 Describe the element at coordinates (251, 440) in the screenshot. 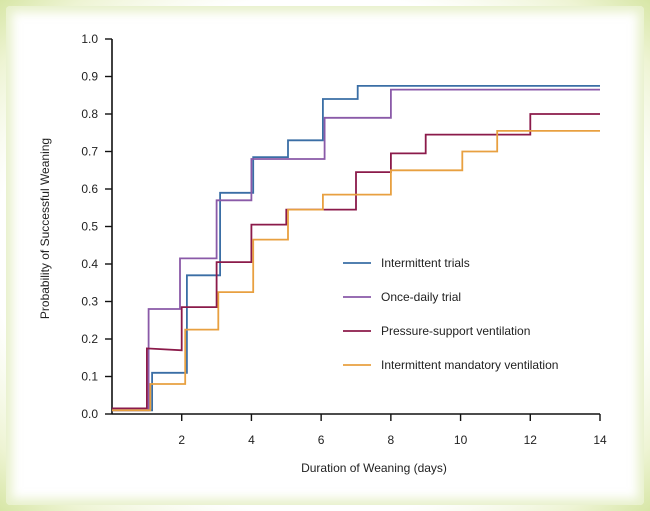

I see `x-tick-label: 4` at that location.